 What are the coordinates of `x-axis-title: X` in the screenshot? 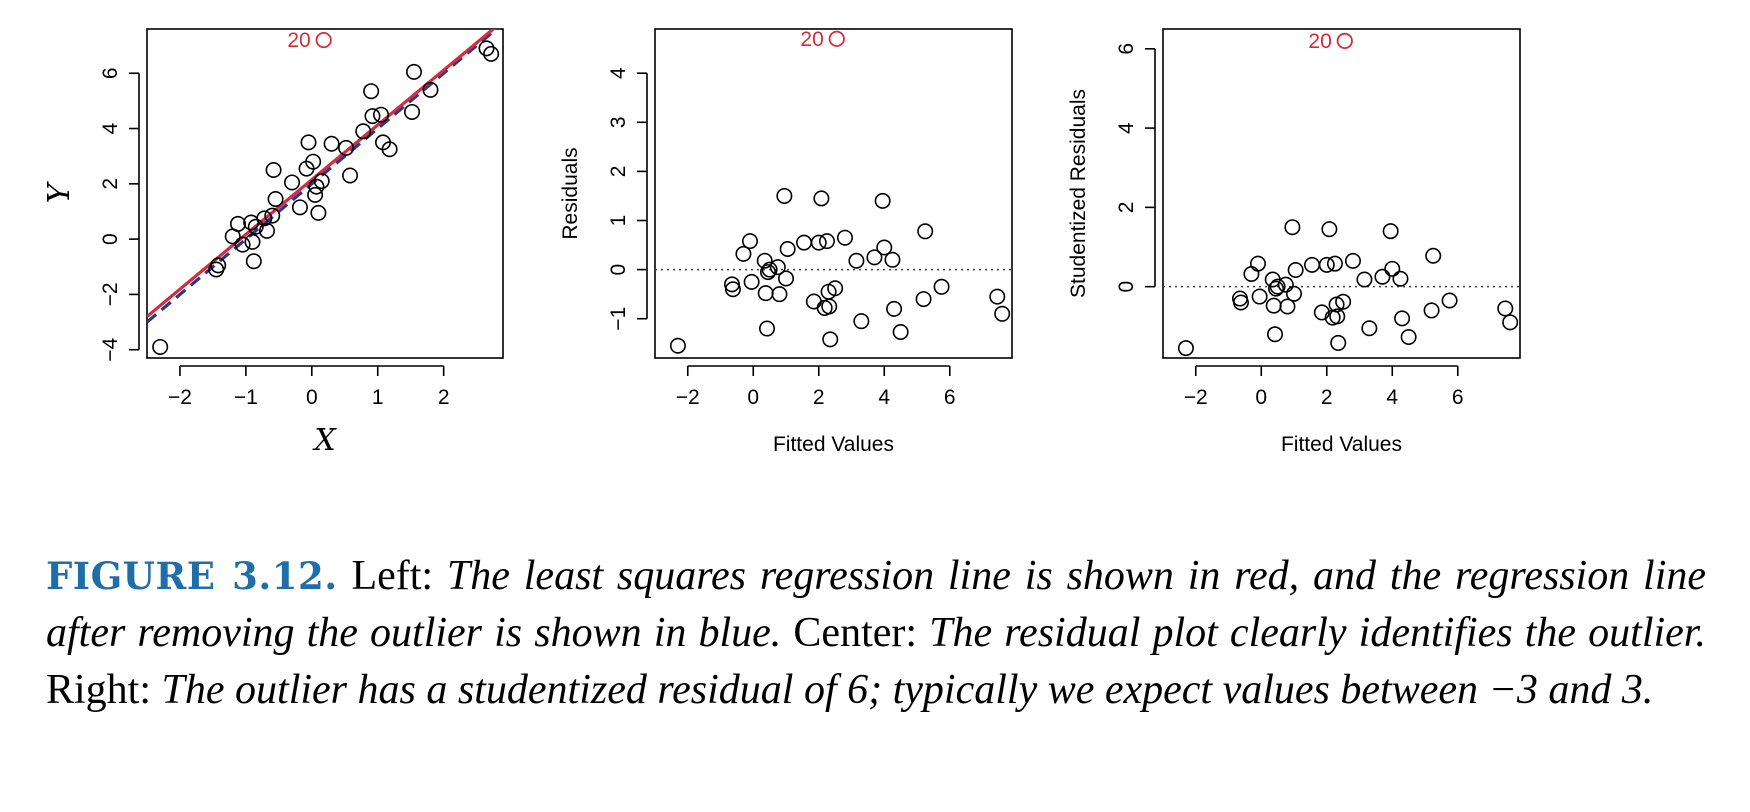 It's located at (324, 440).